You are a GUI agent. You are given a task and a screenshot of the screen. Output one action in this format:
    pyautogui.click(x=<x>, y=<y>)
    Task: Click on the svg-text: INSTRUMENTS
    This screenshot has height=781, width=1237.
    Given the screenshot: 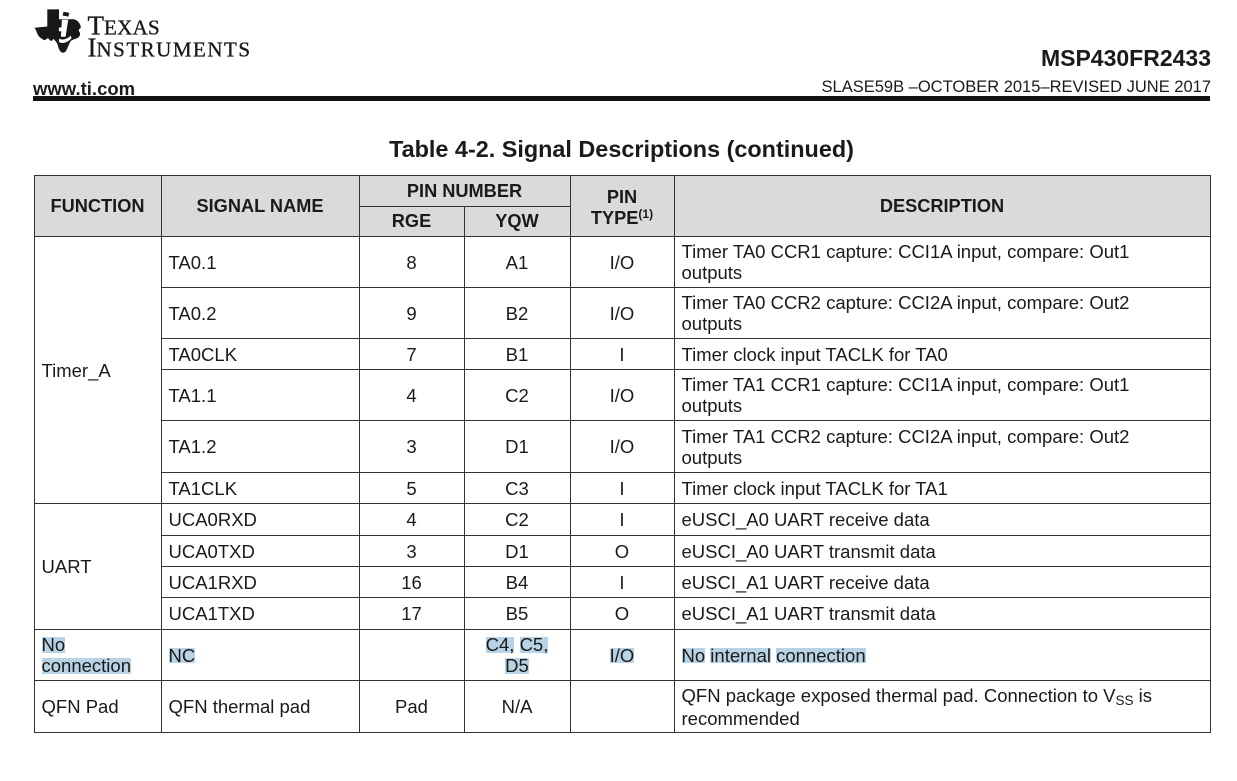 What is the action you would take?
    pyautogui.click(x=170, y=48)
    